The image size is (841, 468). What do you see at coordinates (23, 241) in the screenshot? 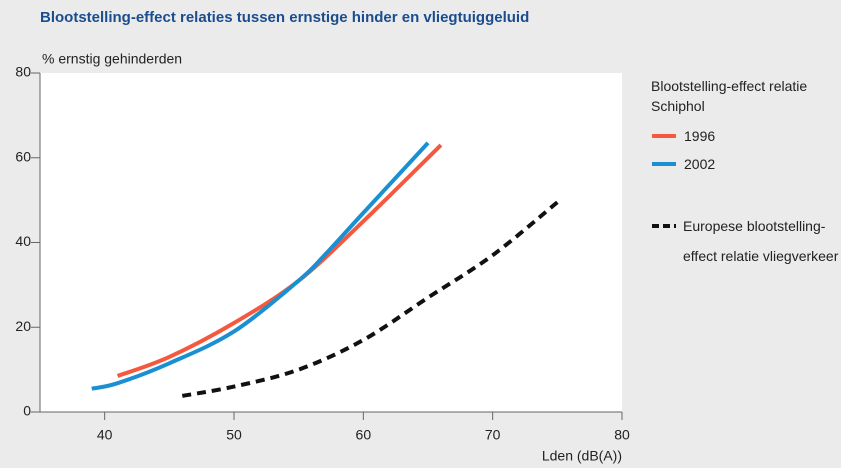
I see `y-tick-label: 40` at bounding box center [23, 241].